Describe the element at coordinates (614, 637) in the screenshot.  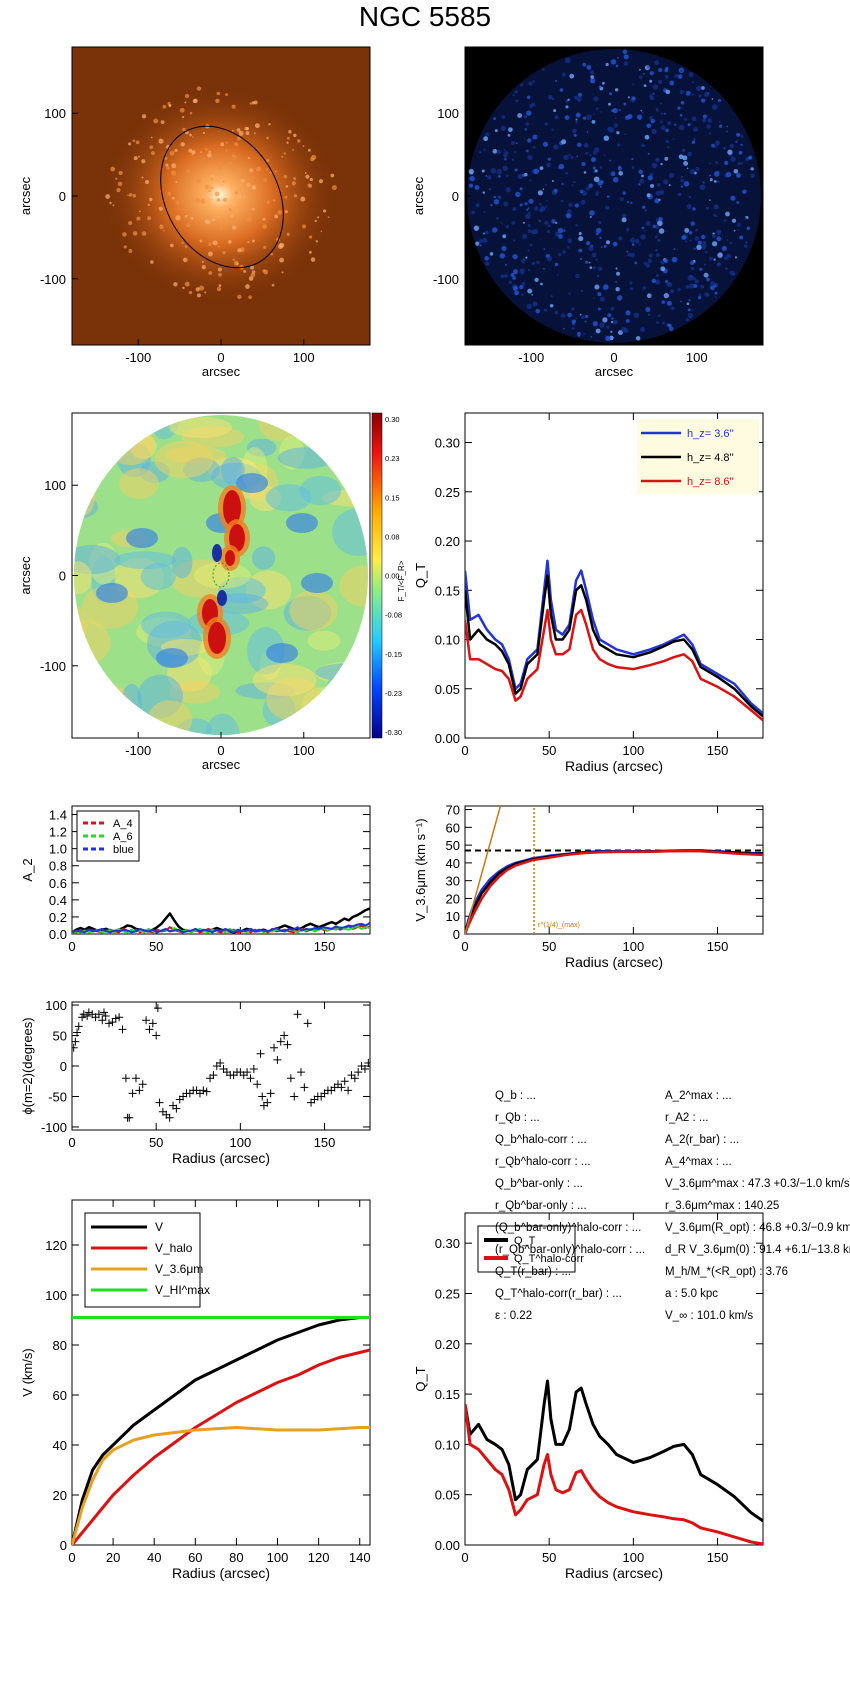
I see `qt-series-line` at that location.